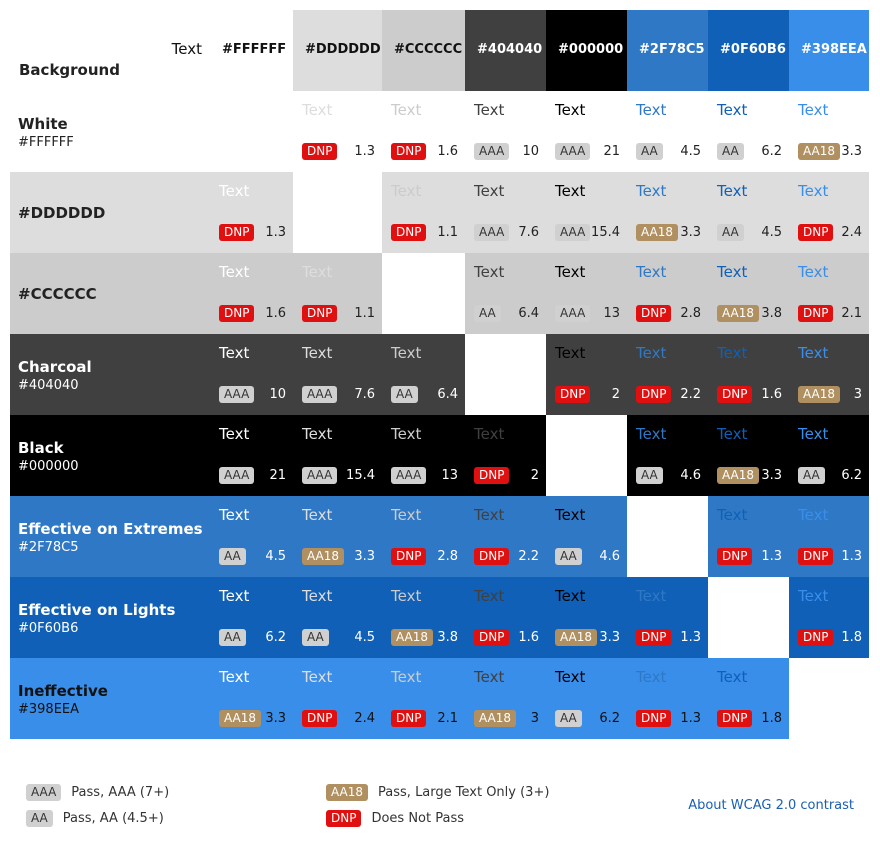  What do you see at coordinates (586, 374) in the screenshot?
I see `contrast-cell: Text DNP 2` at bounding box center [586, 374].